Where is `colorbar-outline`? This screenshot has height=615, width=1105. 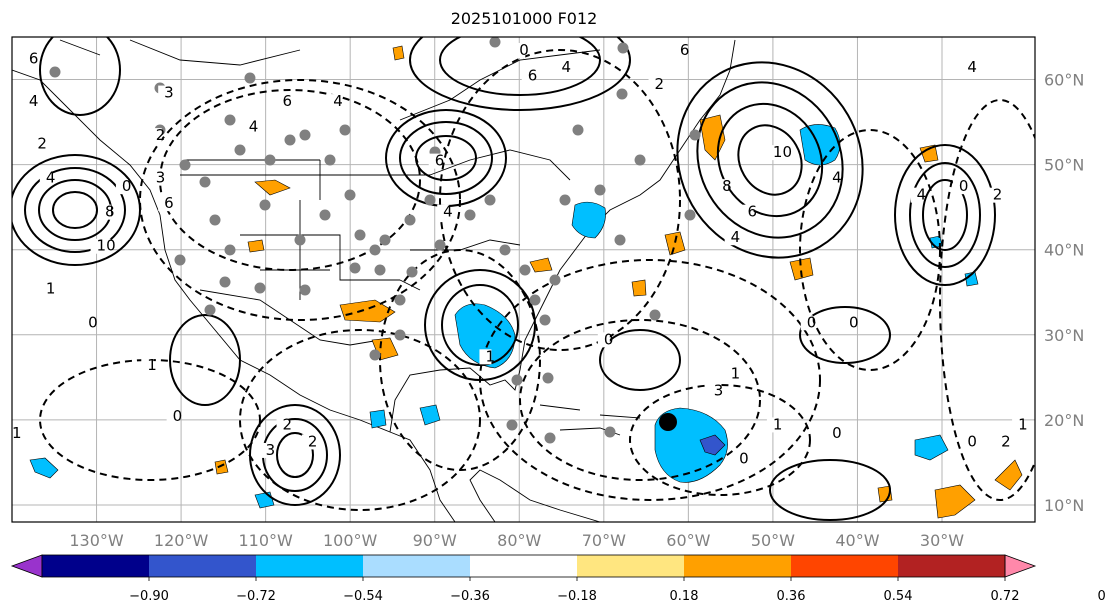 colorbar-outline is located at coordinates (523, 566).